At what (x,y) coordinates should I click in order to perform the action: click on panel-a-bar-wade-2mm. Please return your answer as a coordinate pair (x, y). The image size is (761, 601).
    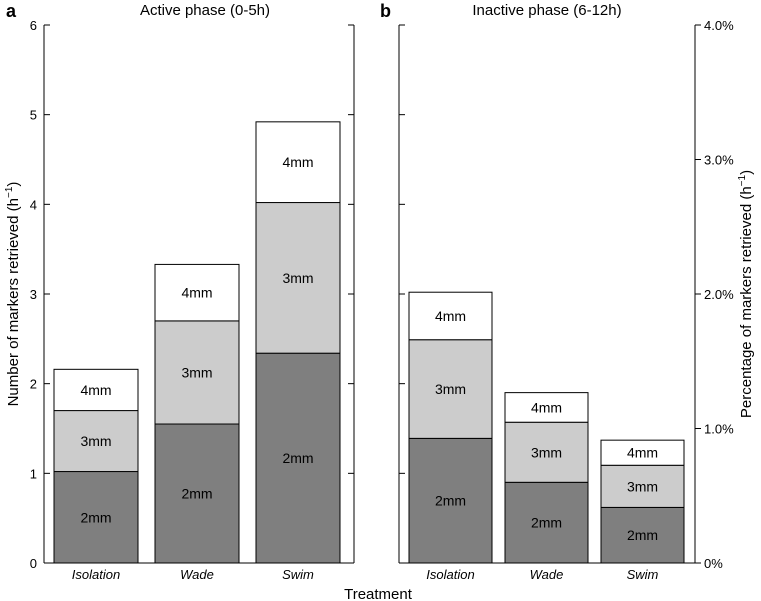
    Looking at the image, I should click on (197, 493).